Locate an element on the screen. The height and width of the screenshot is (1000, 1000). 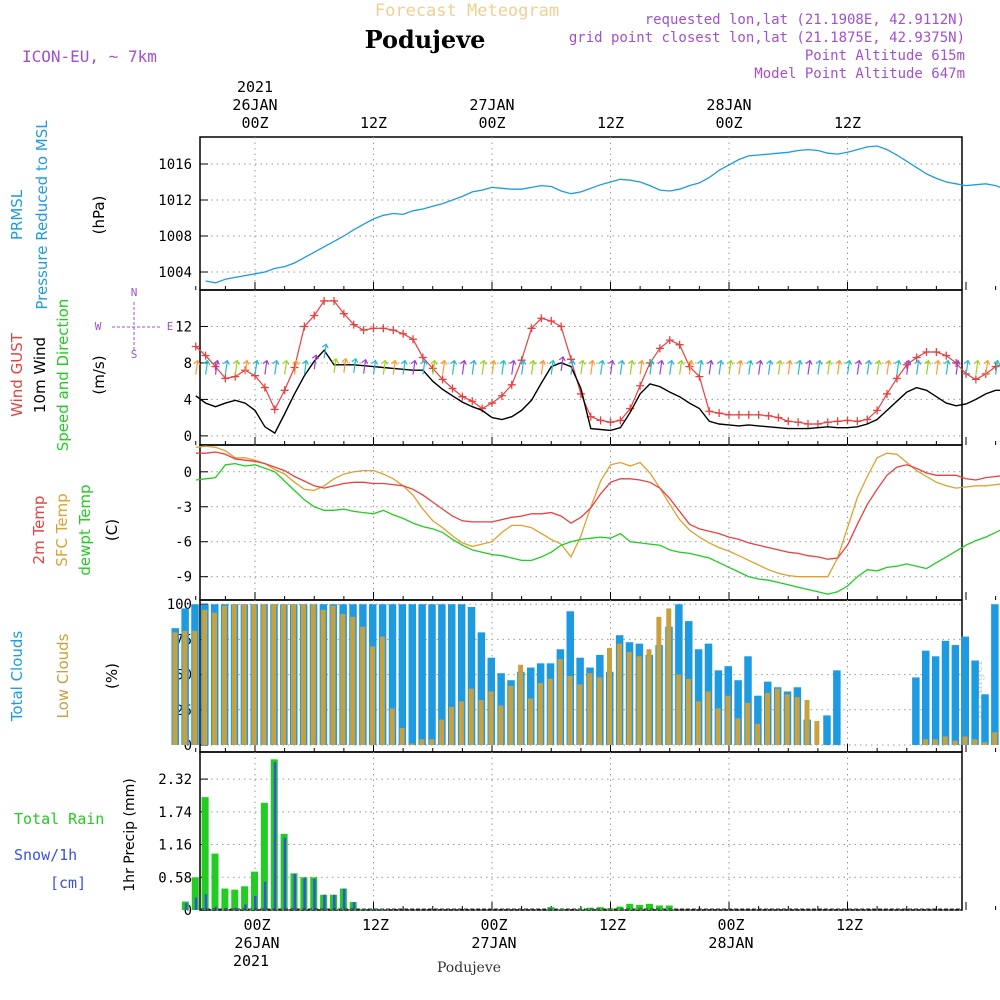
y-tick-label: 1008 is located at coordinates (175, 237).